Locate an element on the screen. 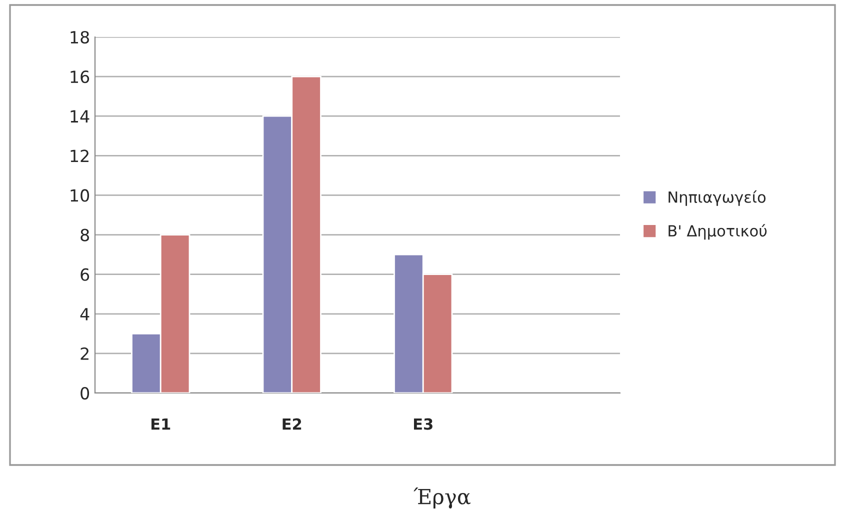  x-tick-label: E2 is located at coordinates (292, 424).